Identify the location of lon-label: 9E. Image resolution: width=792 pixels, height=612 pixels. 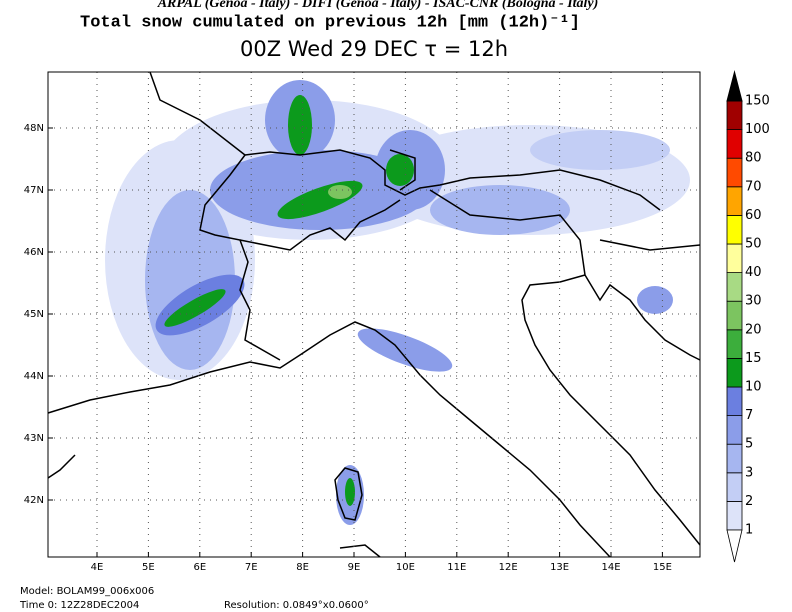
(354, 567).